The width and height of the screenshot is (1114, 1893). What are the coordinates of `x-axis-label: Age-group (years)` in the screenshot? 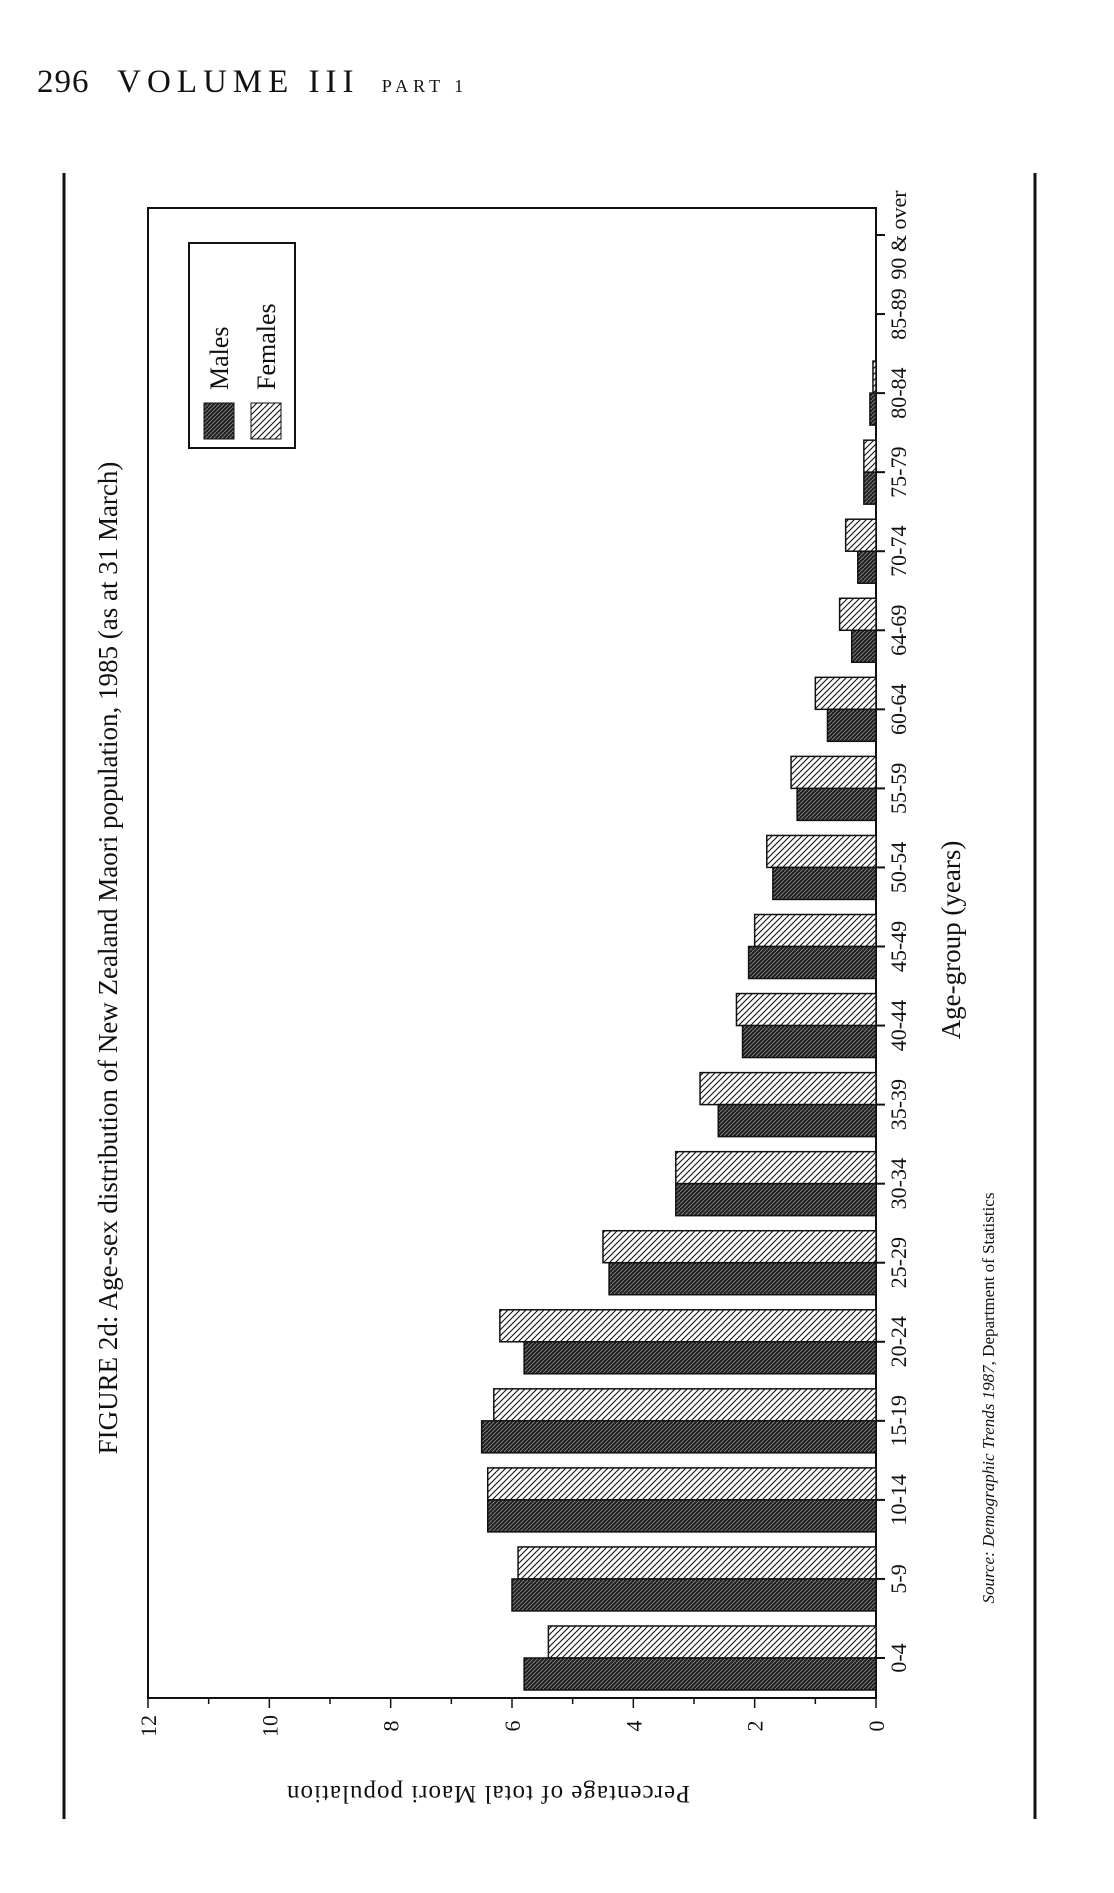 It's located at (951, 940).